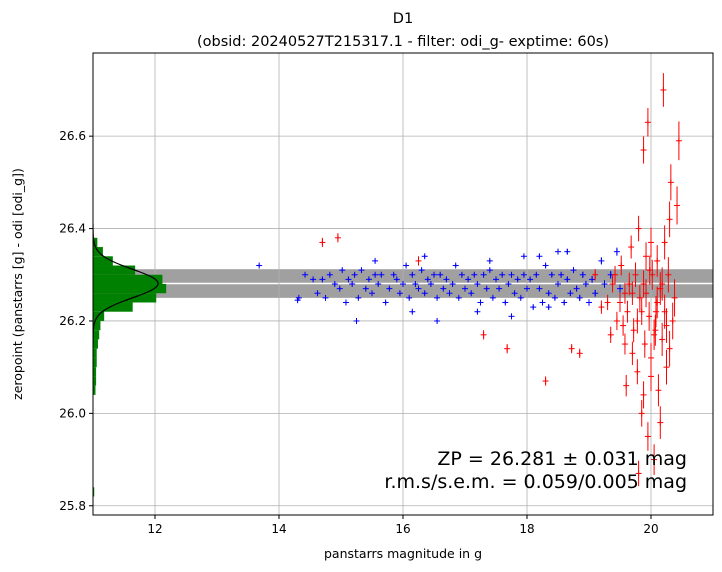 The height and width of the screenshot is (572, 722). I want to click on chart-title: D1, so click(403, 19).